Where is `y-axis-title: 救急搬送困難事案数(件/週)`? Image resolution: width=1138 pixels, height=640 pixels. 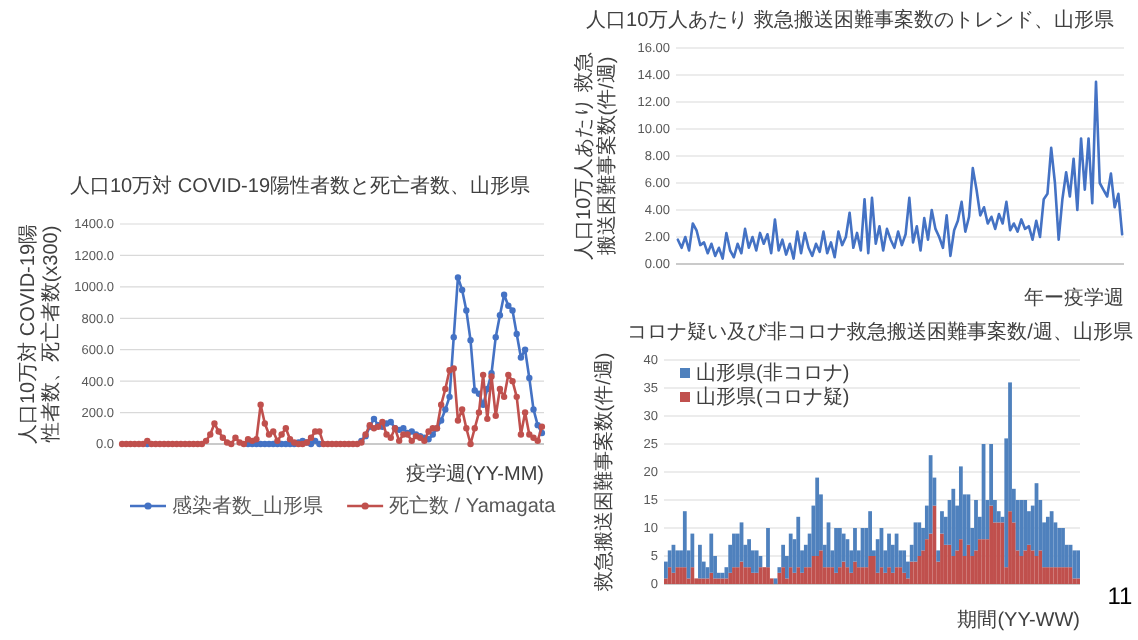 y-axis-title: 救急搬送困難事案数(件/週) is located at coordinates (604, 473).